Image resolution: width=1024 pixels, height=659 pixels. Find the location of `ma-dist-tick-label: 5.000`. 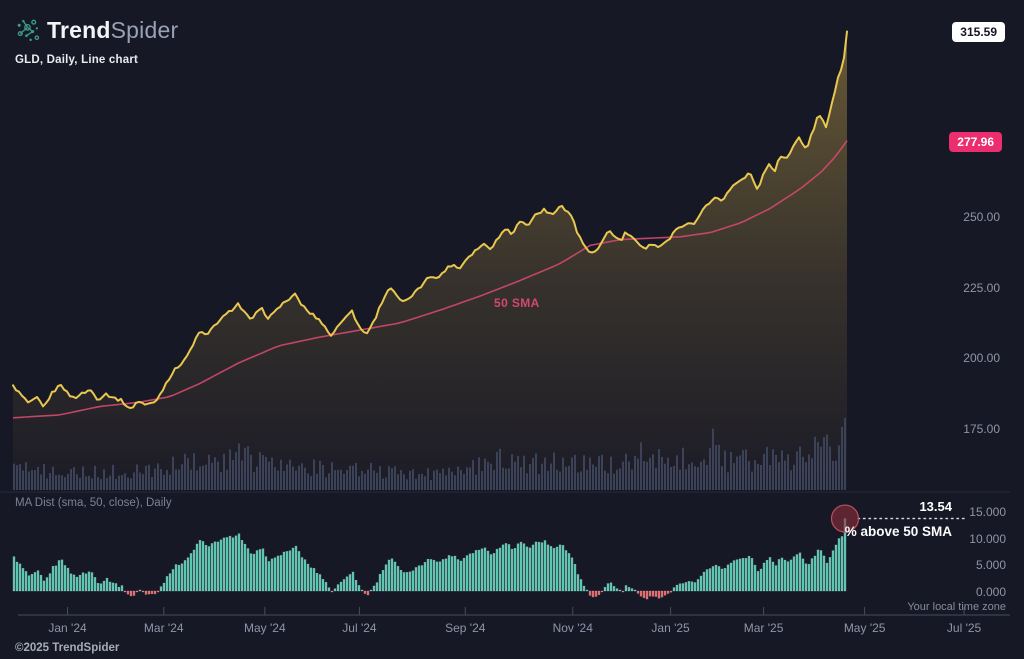

ma-dist-tick-label: 5.000 is located at coordinates (990, 565).